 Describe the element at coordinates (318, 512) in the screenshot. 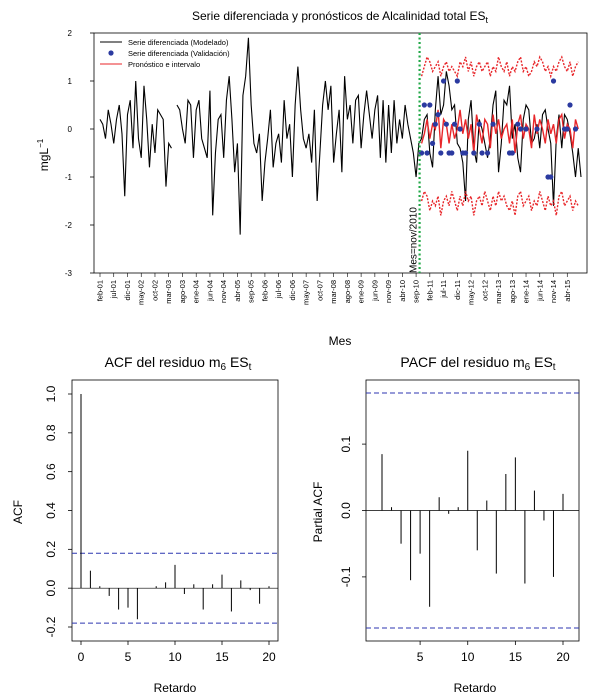

I see `pacf-y-axis-label: Partial ACF` at that location.